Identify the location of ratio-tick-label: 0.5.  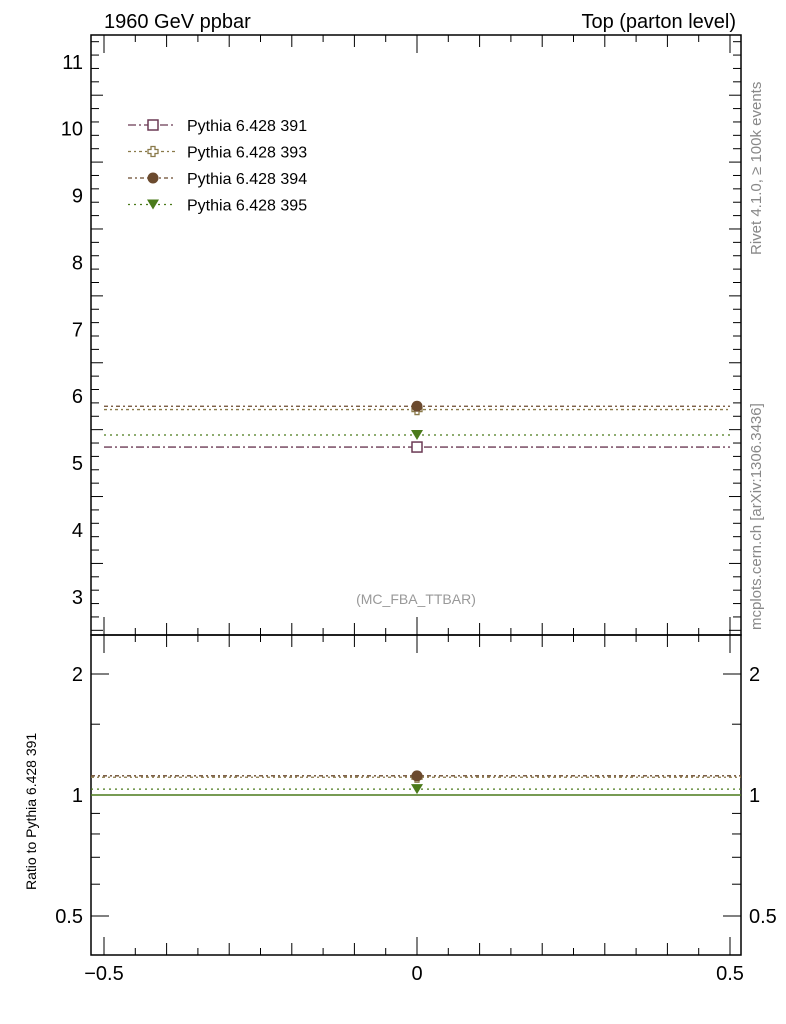
(69, 917).